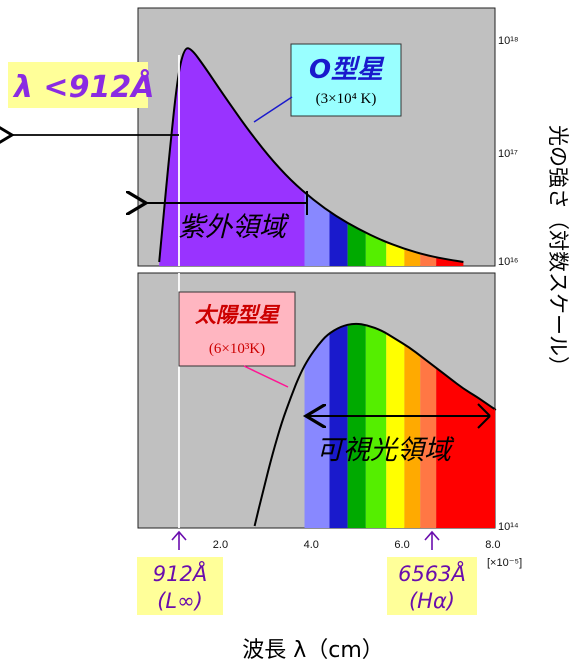 The width and height of the screenshot is (570, 670). What do you see at coordinates (492, 545) in the screenshot?
I see `x-tick-label: 8.0` at bounding box center [492, 545].